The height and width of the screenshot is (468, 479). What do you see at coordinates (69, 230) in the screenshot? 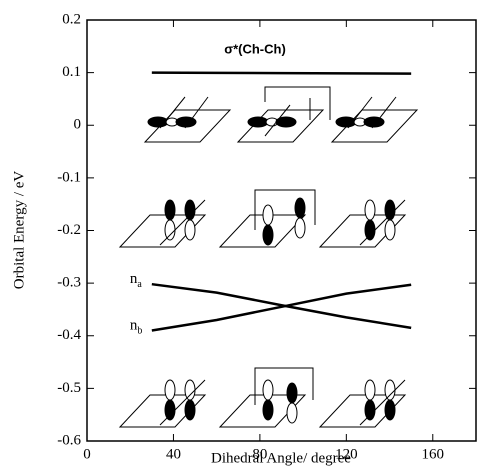
I see `y-tick-label: -0.2` at bounding box center [69, 230].